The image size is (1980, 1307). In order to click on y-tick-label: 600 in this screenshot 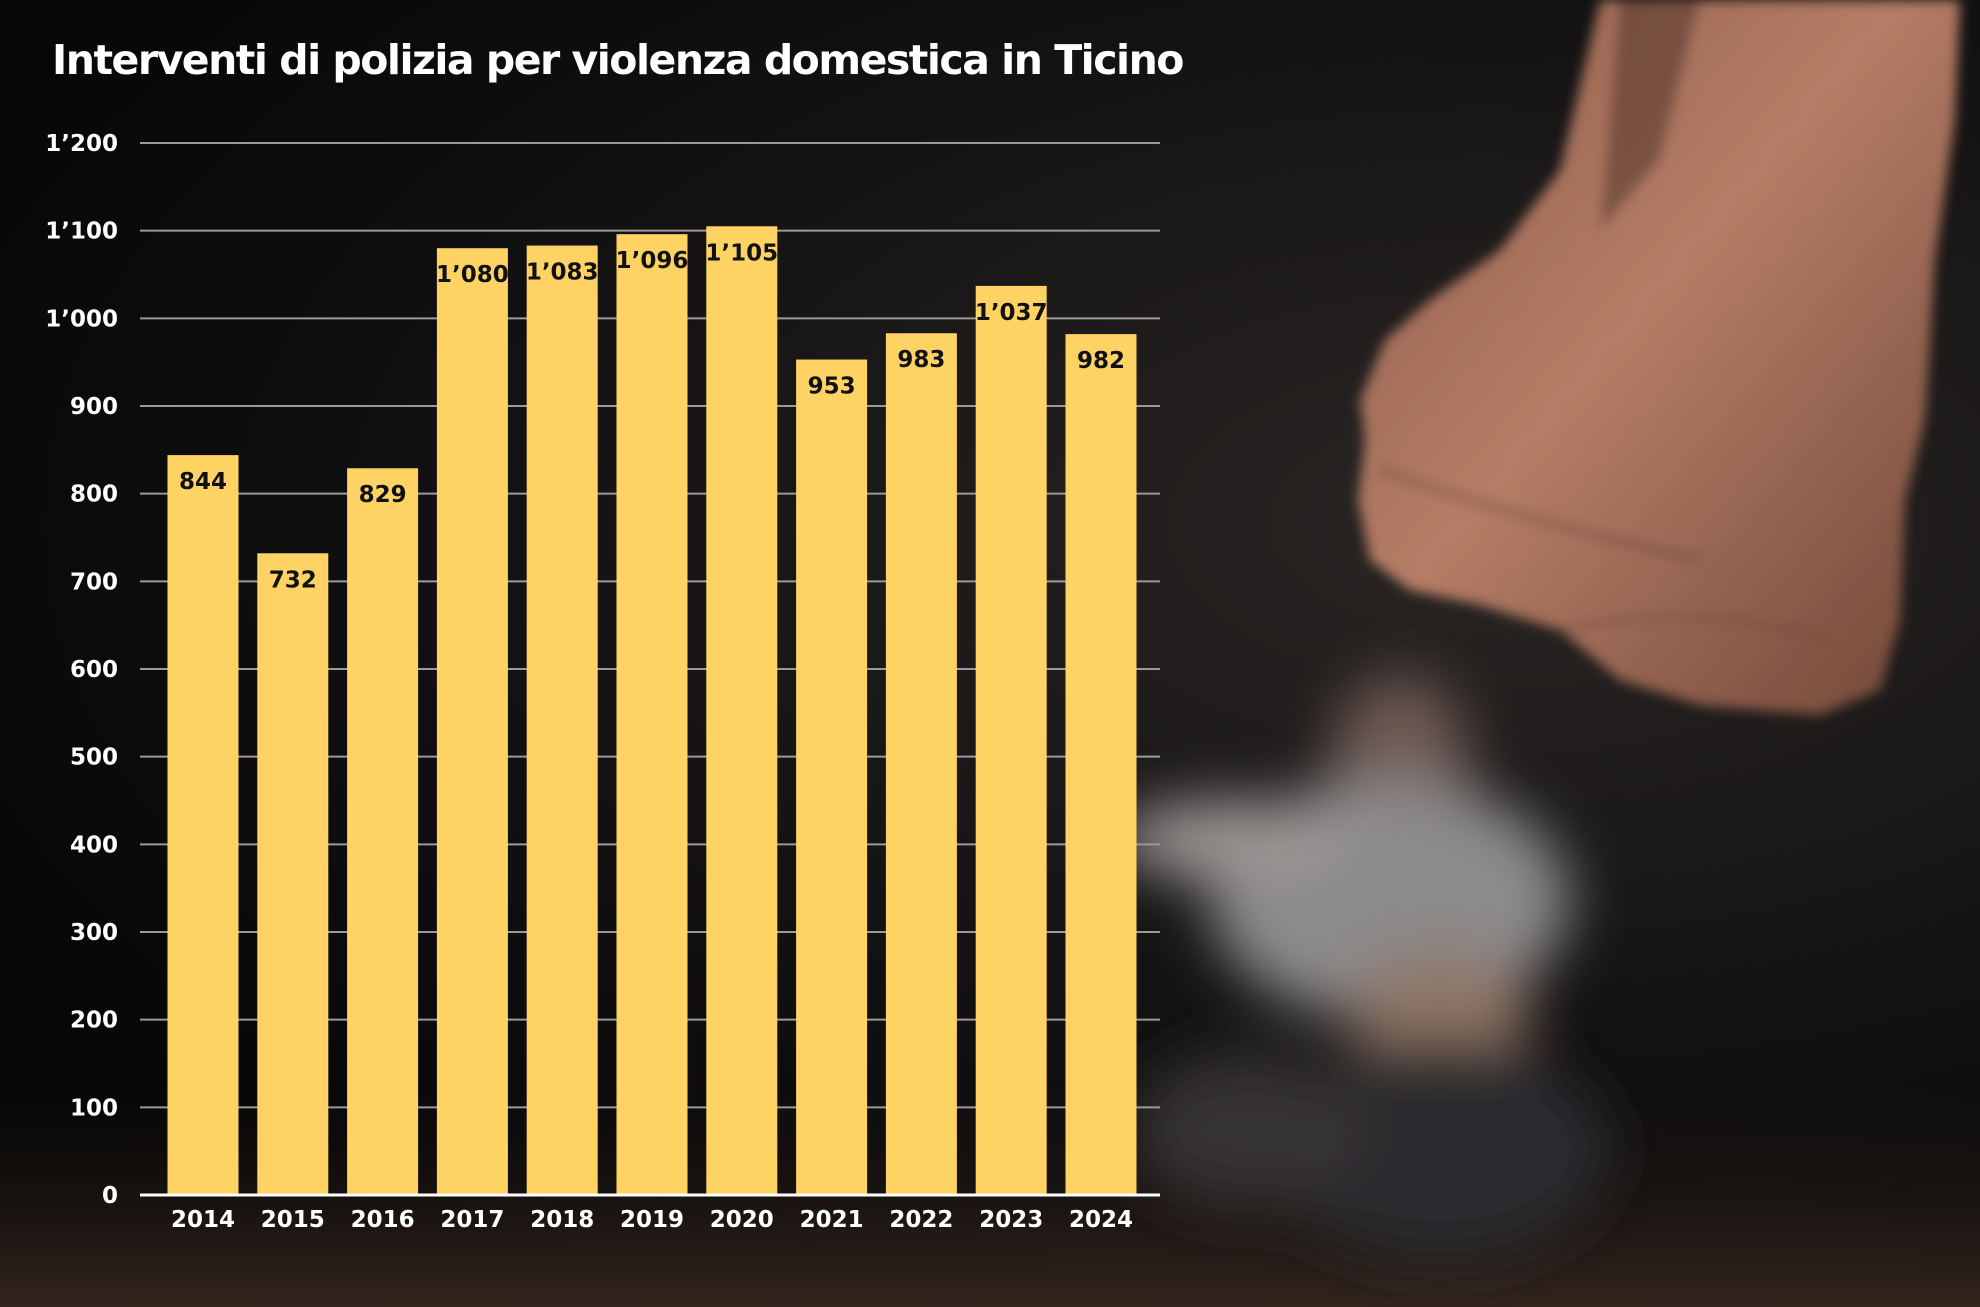, I will do `click(94, 670)`.